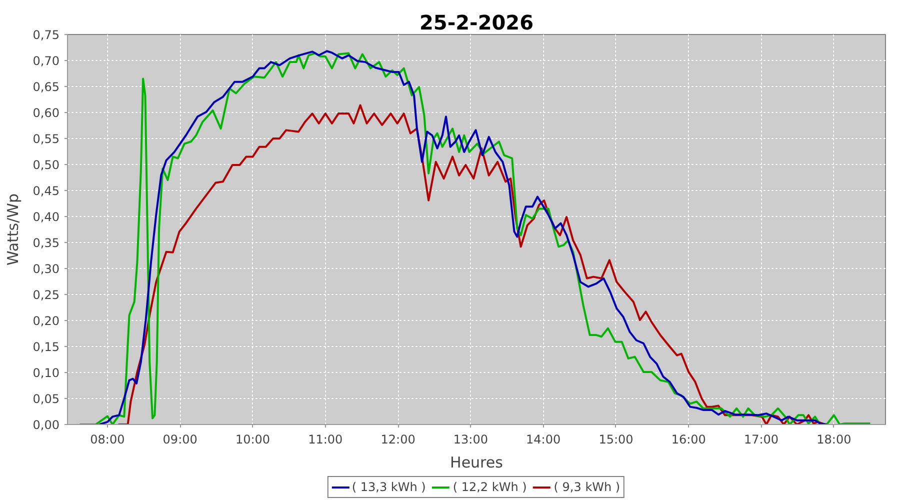 Image resolution: width=900 pixels, height=500 pixels. What do you see at coordinates (477, 463) in the screenshot?
I see `x-axis-title: Heures` at bounding box center [477, 463].